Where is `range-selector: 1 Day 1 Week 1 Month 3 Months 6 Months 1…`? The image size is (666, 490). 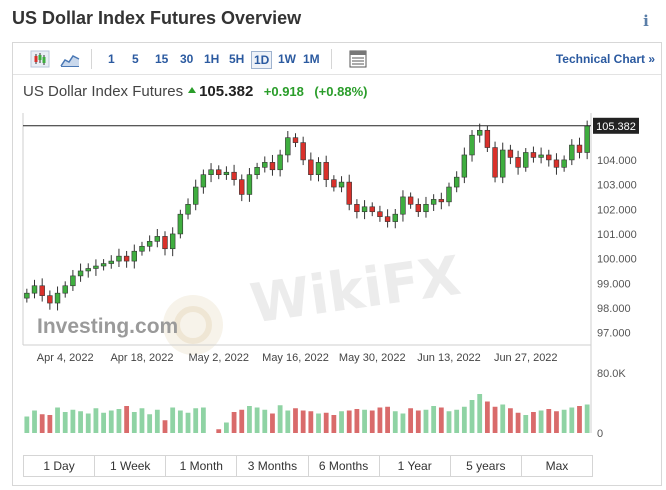
range-selector: 1 Day 1 Week 1 Month 3 Months 6 Months 1… is located at coordinates (308, 466).